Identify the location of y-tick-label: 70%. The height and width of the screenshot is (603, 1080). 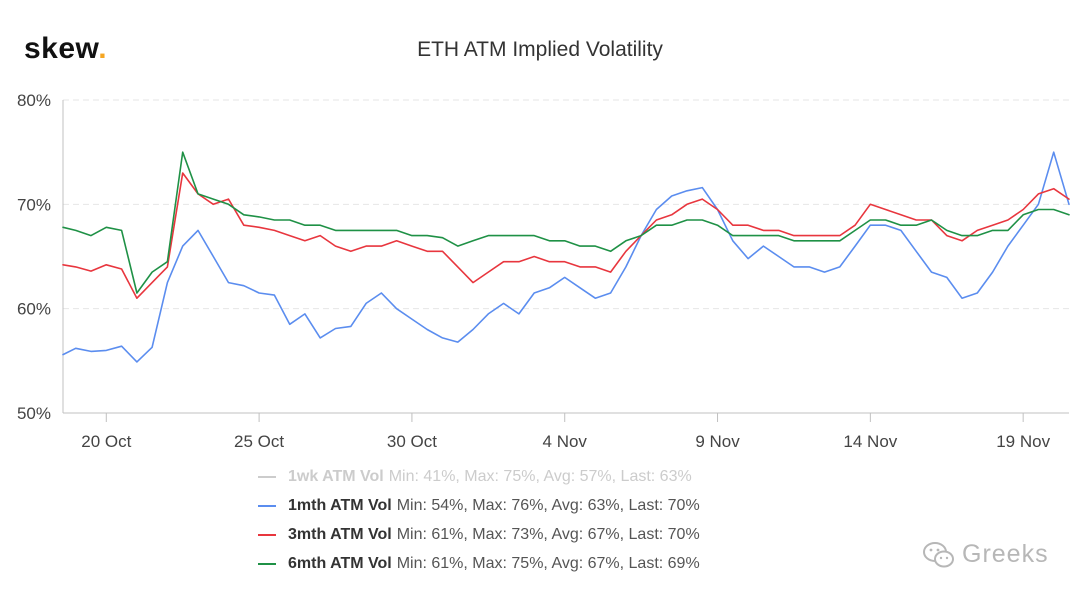
(34, 204).